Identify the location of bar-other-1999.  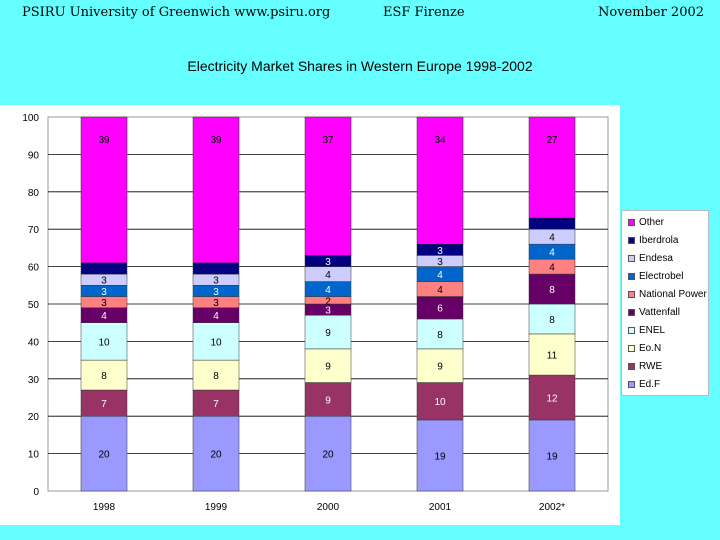
(216, 190).